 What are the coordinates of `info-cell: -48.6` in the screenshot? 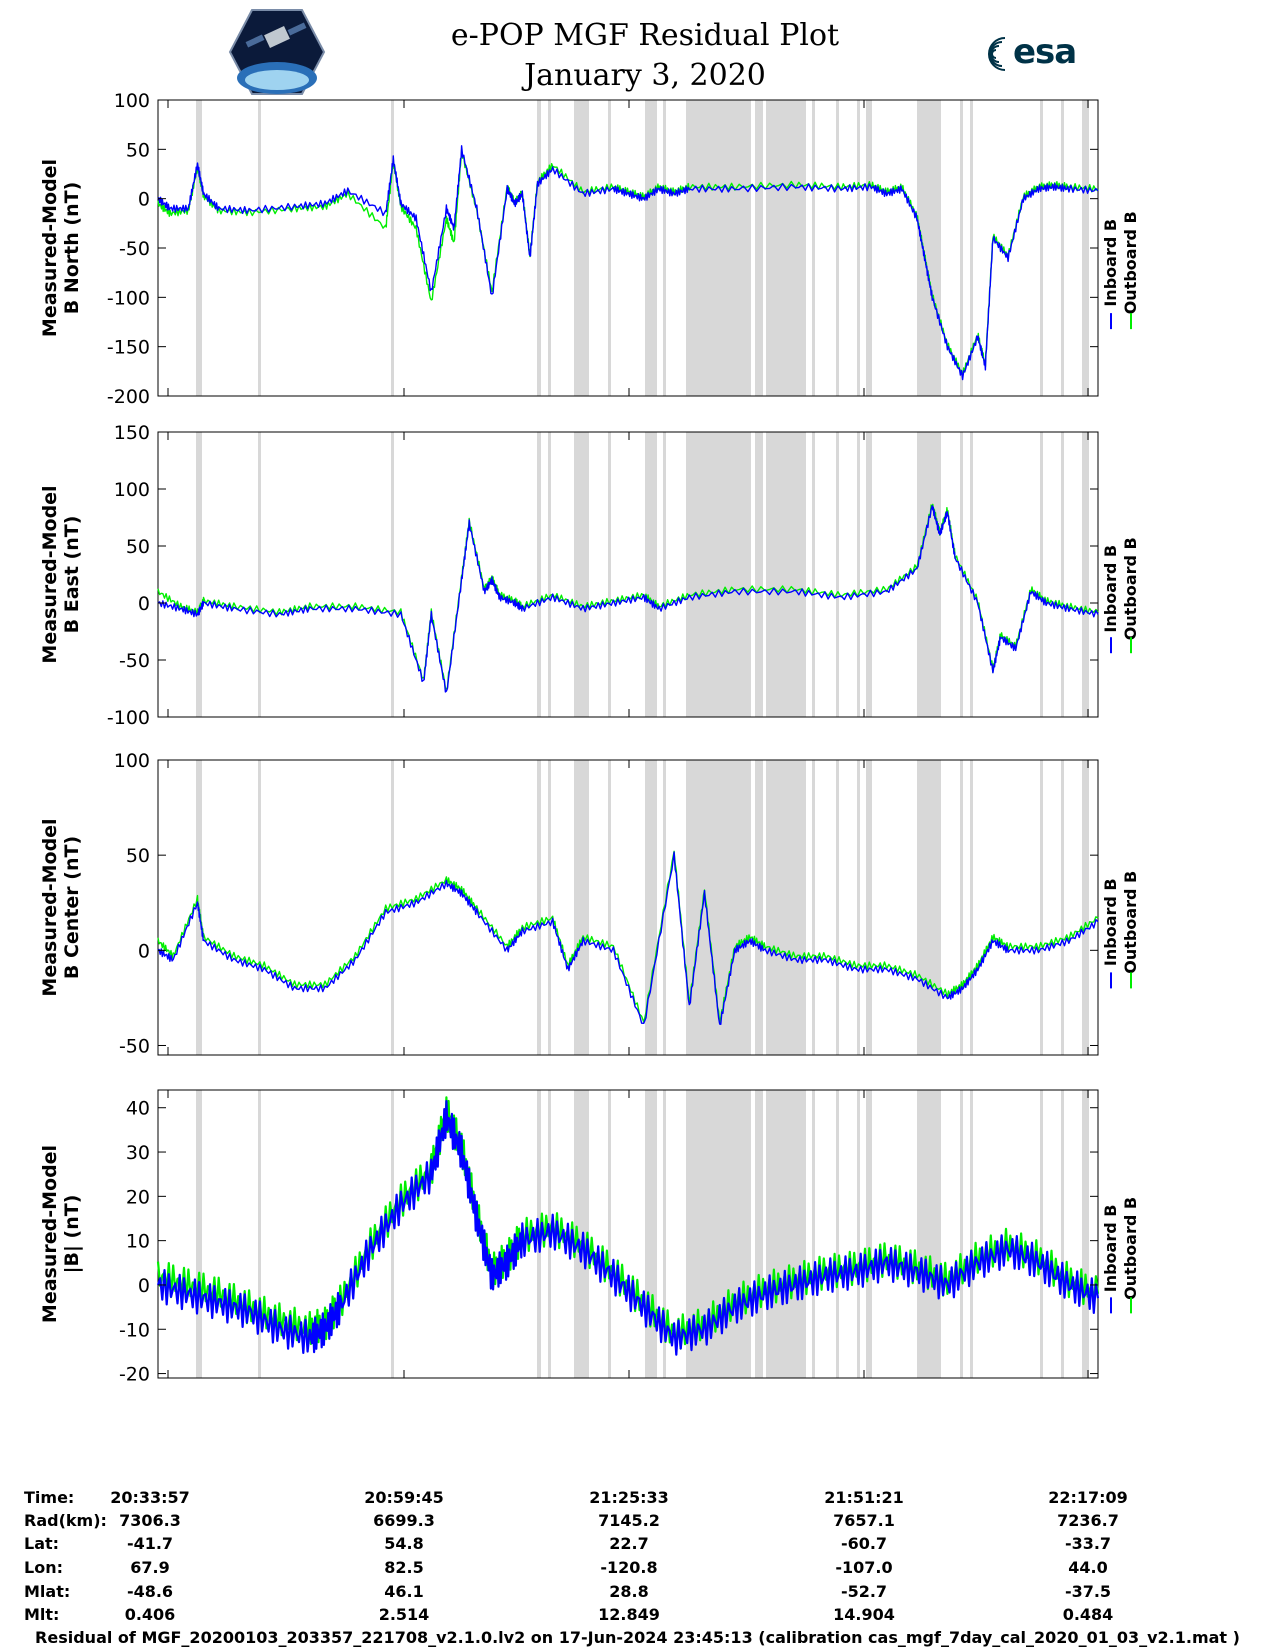 It's located at (150, 1591).